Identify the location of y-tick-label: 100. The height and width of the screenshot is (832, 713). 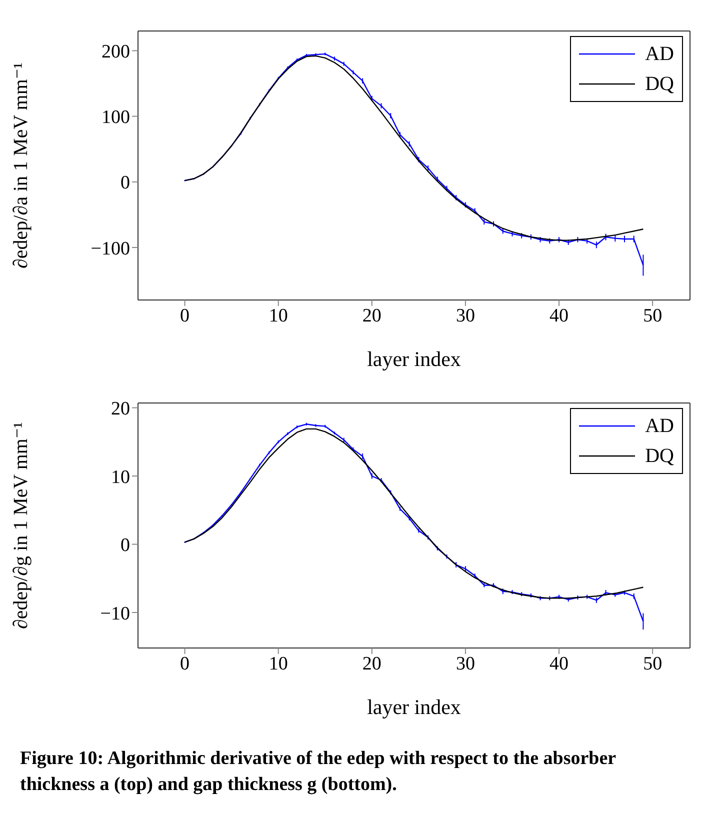
(116, 117).